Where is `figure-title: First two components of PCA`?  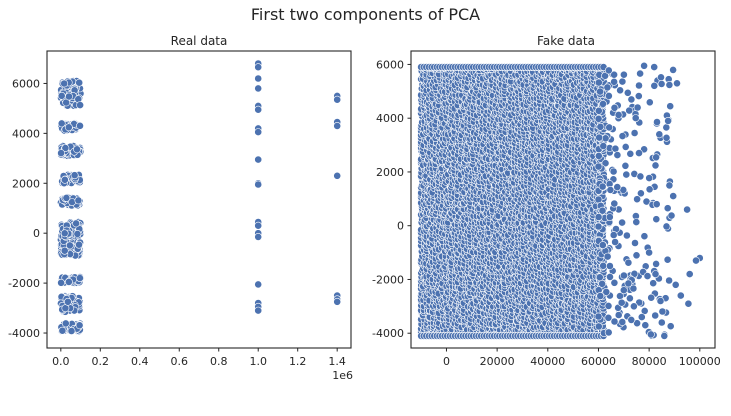 figure-title: First two components of PCA is located at coordinates (365, 14).